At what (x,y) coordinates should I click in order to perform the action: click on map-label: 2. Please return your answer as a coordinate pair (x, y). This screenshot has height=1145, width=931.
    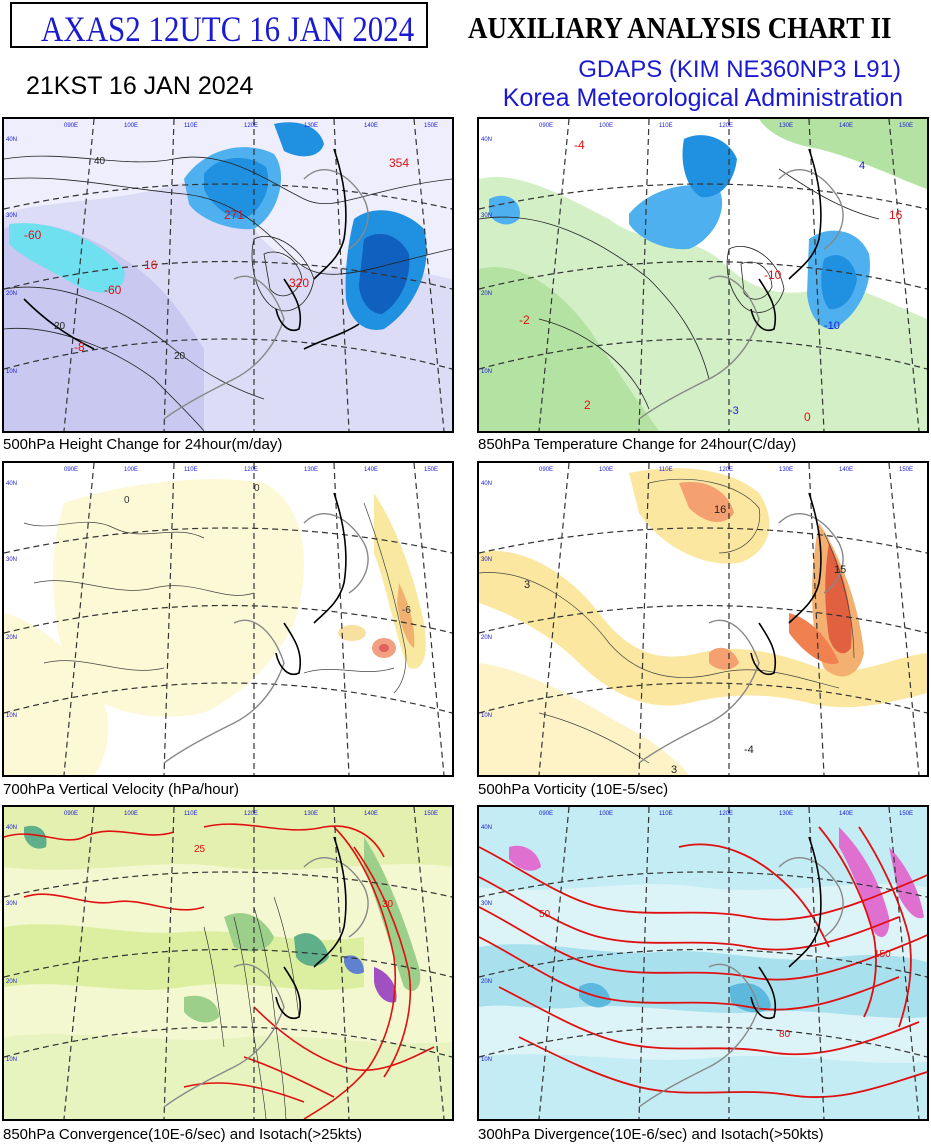
    Looking at the image, I should click on (587, 405).